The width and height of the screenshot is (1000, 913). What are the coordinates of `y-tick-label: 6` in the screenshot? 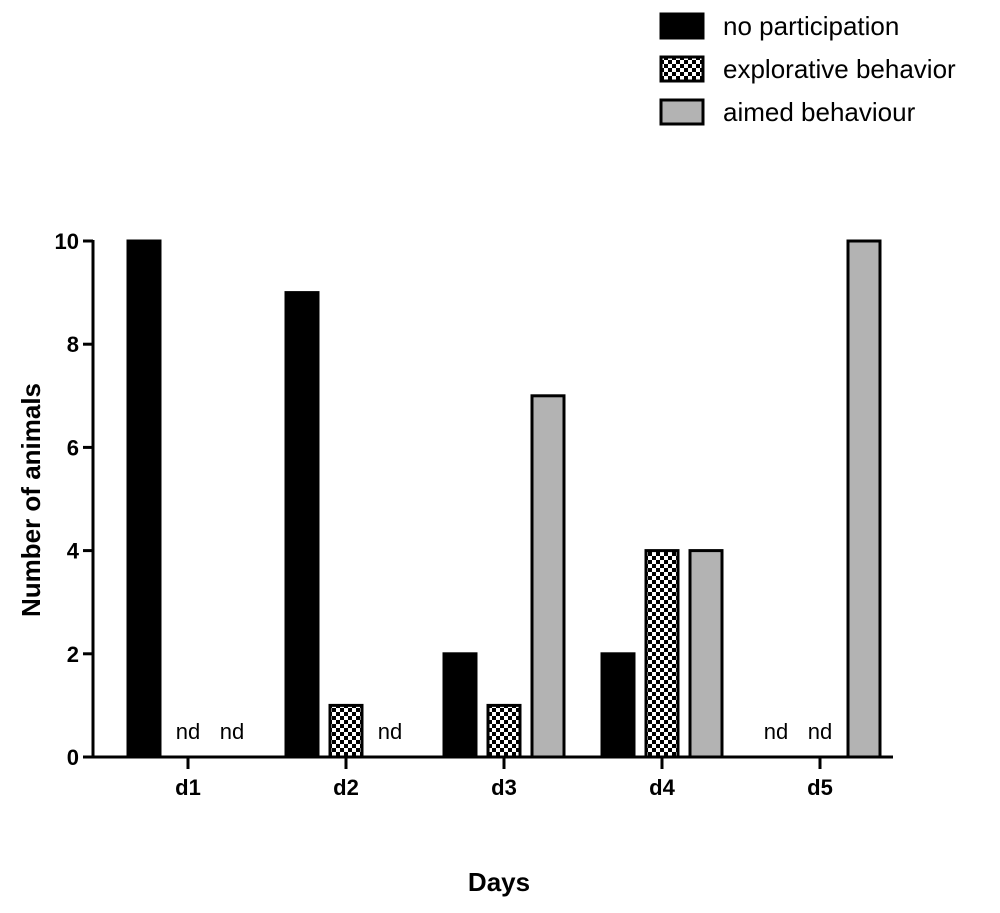 It's located at (73, 447).